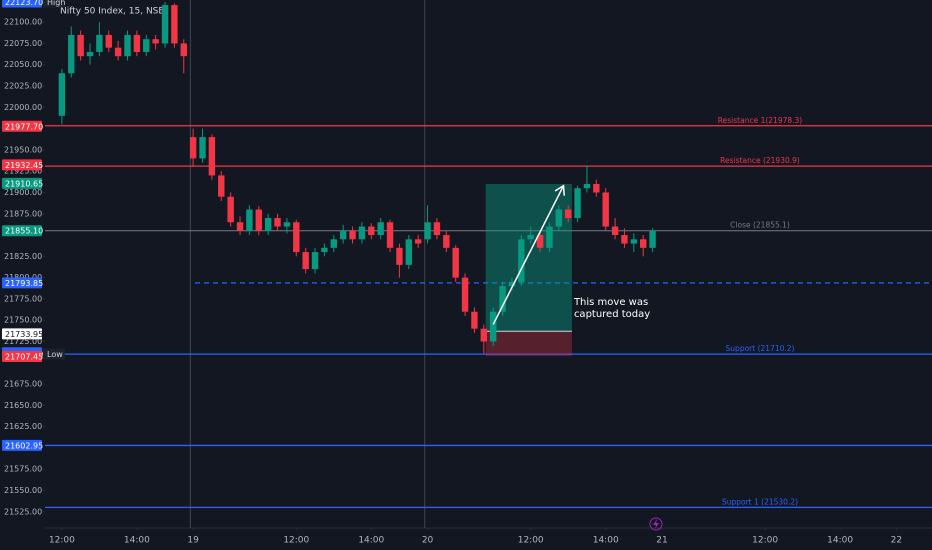 The height and width of the screenshot is (550, 932). Describe the element at coordinates (23, 511) in the screenshot. I see `y-tick-label: 21525.00` at that location.